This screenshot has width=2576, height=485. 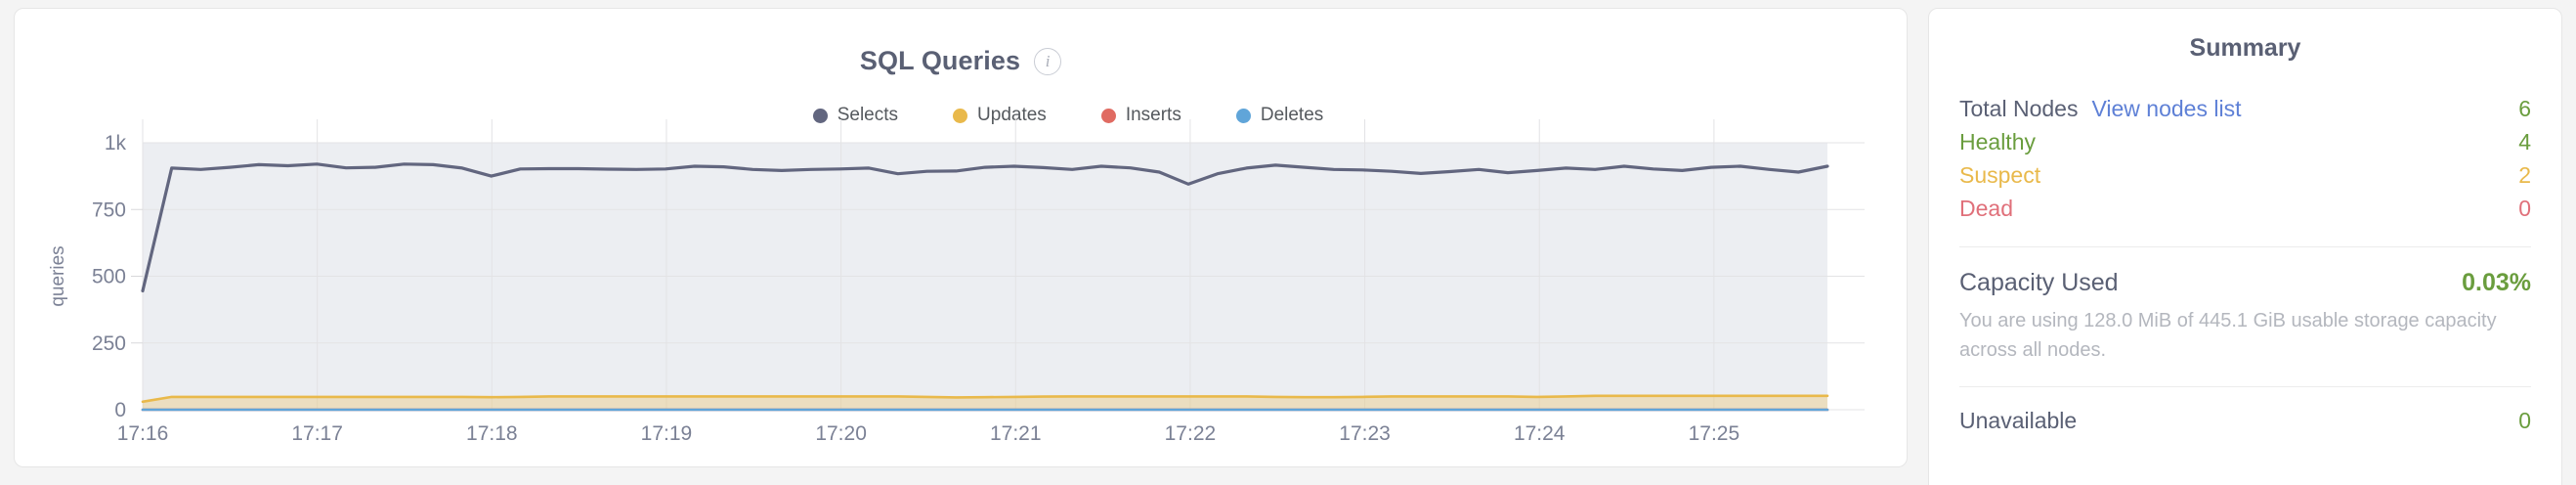 I want to click on summary-value-healthy: 4, so click(x=2524, y=141).